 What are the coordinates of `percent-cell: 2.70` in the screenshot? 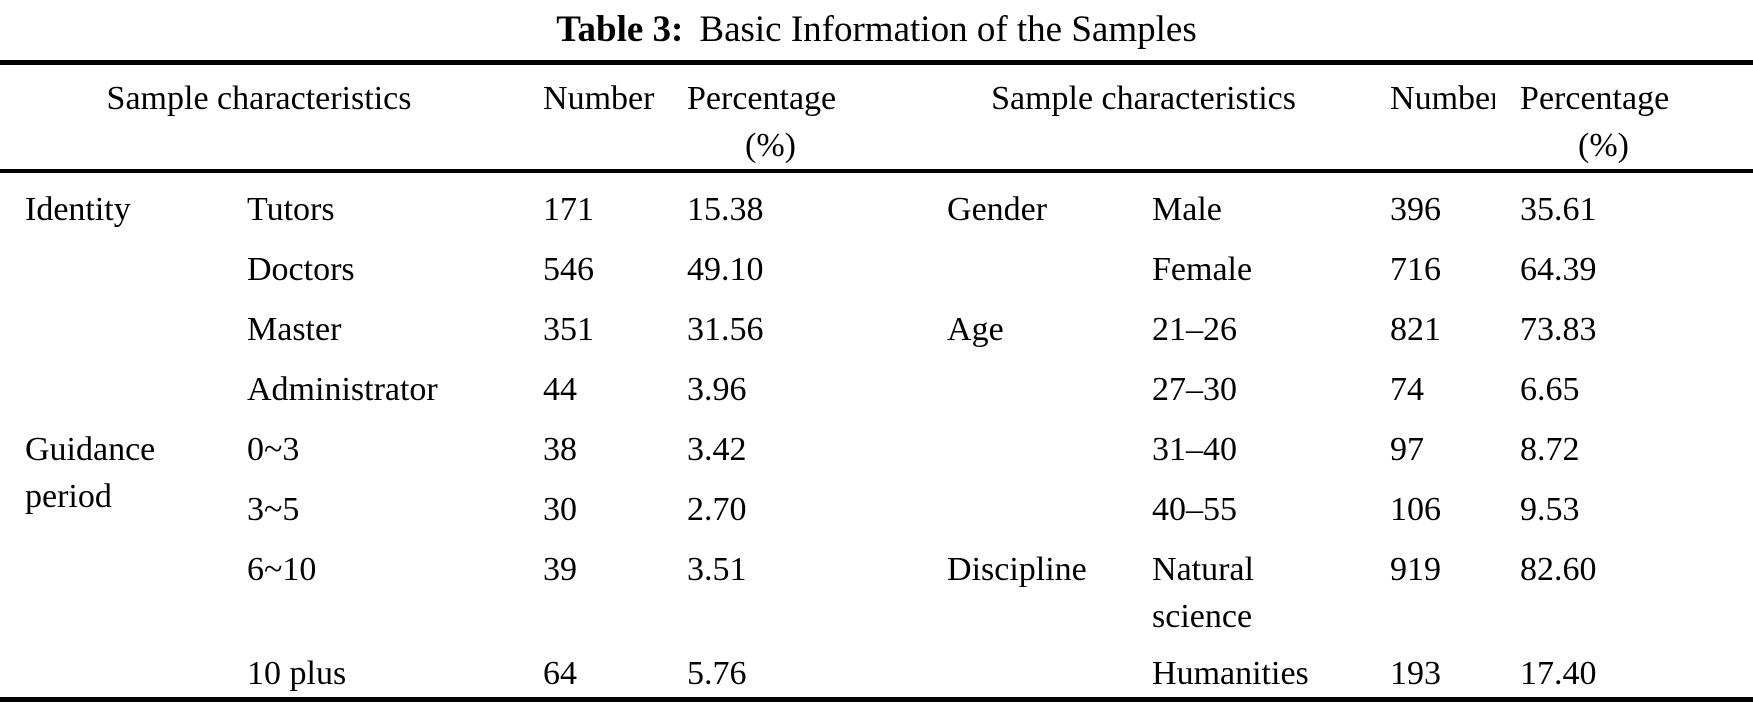 It's located at (717, 509).